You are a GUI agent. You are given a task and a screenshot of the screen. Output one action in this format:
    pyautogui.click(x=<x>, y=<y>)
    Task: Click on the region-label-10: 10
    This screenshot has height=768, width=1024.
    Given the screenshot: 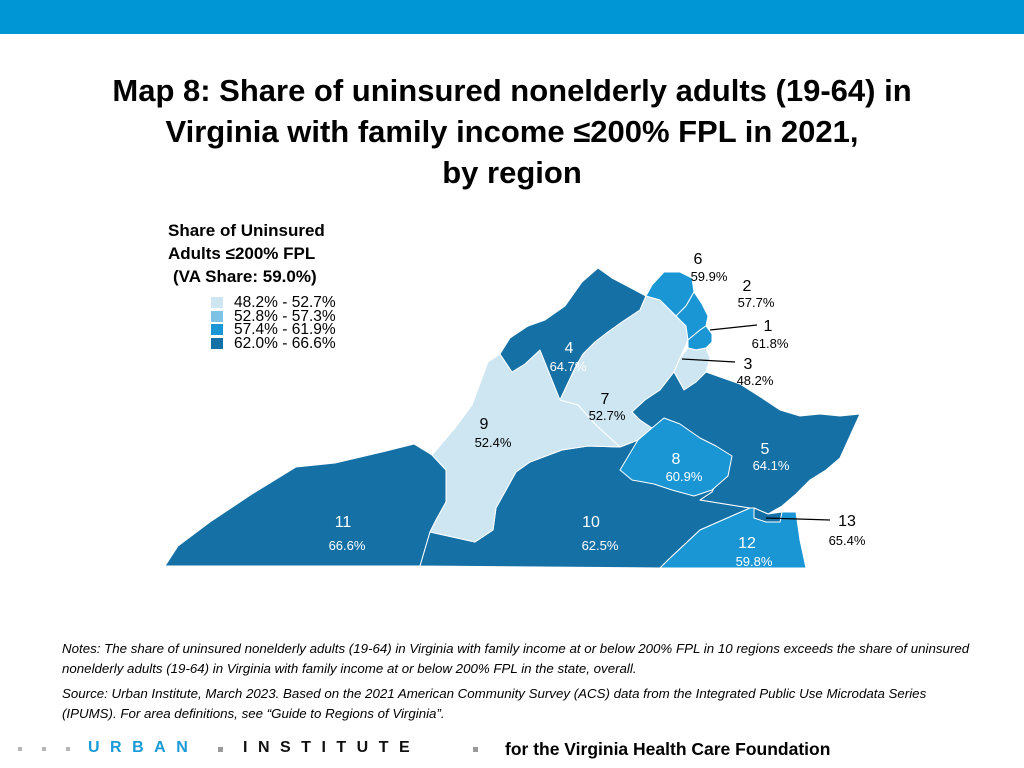 What is the action you would take?
    pyautogui.click(x=591, y=522)
    